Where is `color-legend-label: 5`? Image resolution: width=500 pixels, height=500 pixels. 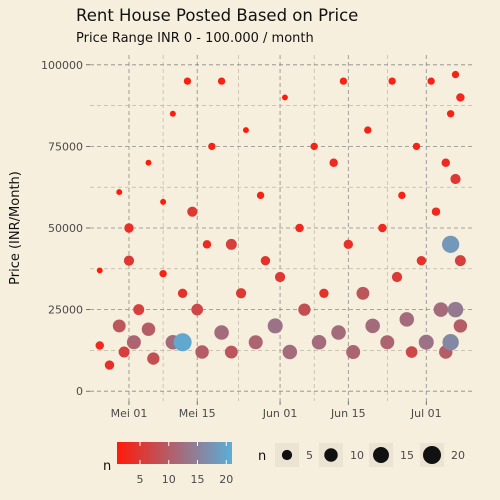 color-legend-label: 5 is located at coordinates (140, 479).